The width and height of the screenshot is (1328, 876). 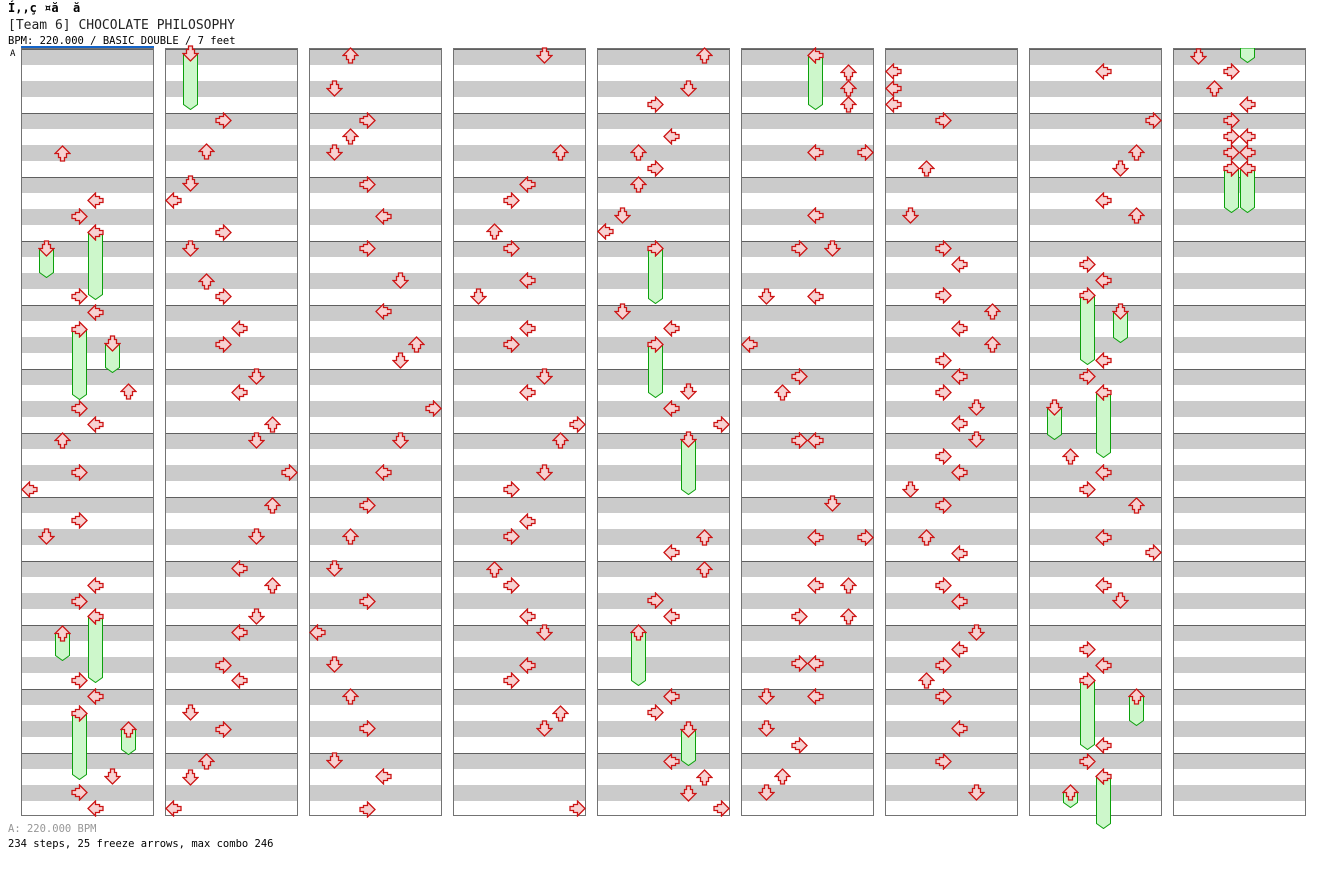 What do you see at coordinates (87, 47) in the screenshot?
I see `section-marker-line` at bounding box center [87, 47].